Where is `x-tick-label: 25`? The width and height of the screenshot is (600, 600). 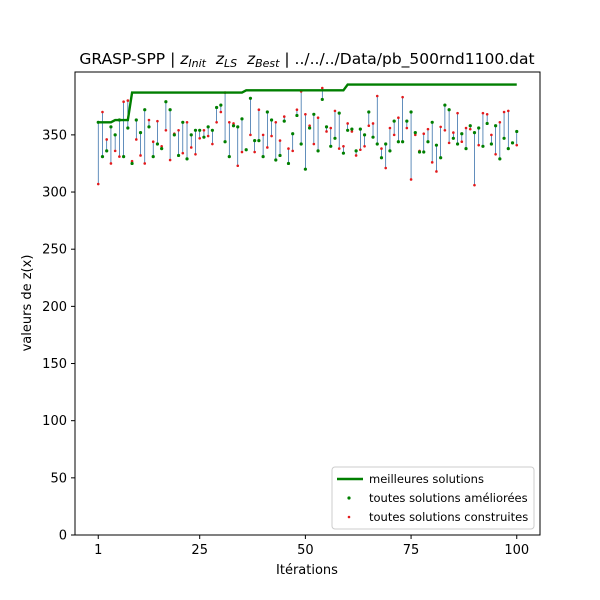
x-tick-label: 25 is located at coordinates (199, 550).